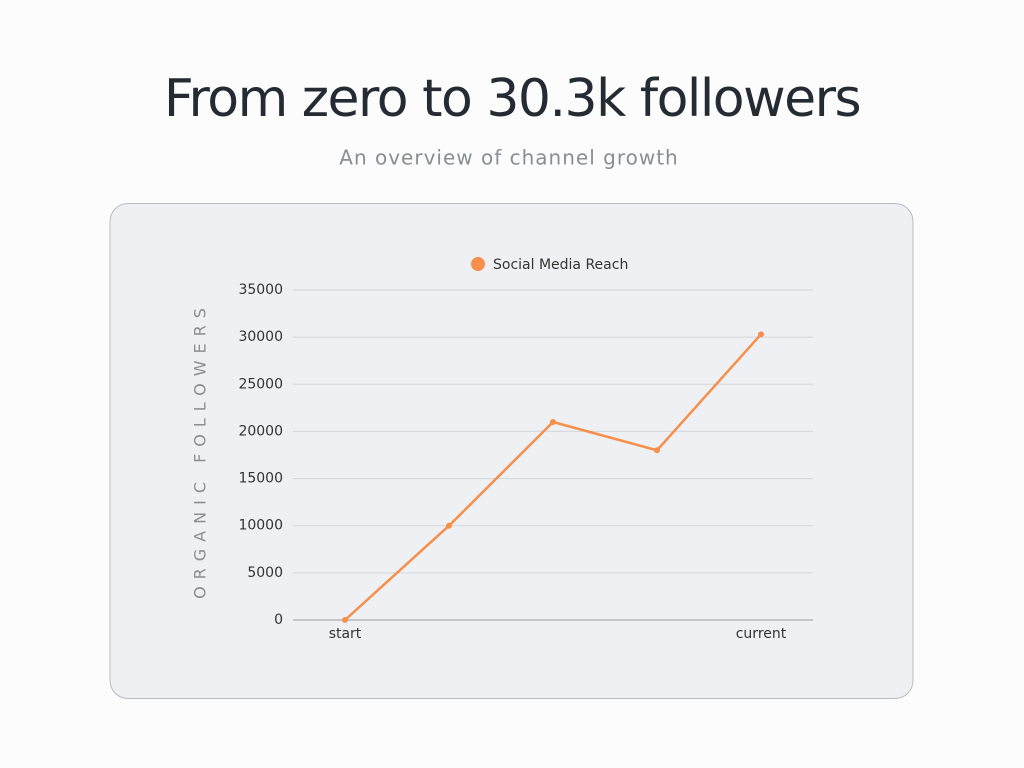 The height and width of the screenshot is (768, 1024). What do you see at coordinates (560, 265) in the screenshot?
I see `legend-label: Social Media Reach` at bounding box center [560, 265].